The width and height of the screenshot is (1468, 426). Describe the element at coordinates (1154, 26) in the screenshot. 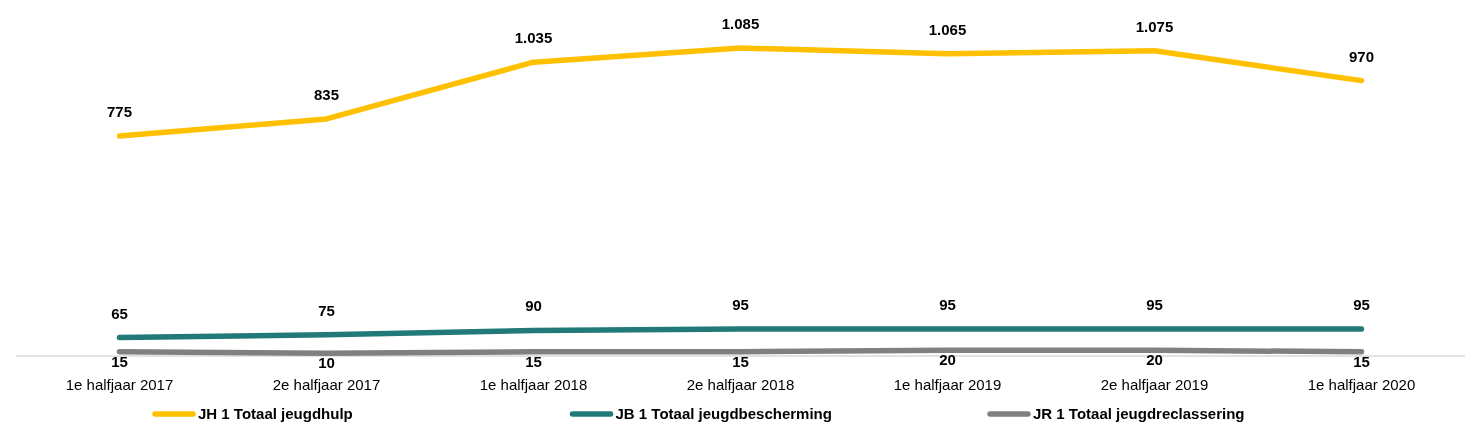

I see `data-label: 1.075` at that location.